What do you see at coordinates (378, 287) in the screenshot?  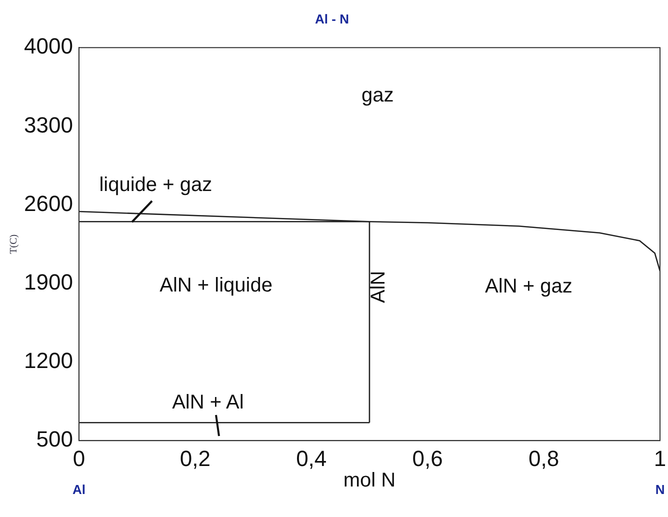 I see `annotation: AlN` at bounding box center [378, 287].